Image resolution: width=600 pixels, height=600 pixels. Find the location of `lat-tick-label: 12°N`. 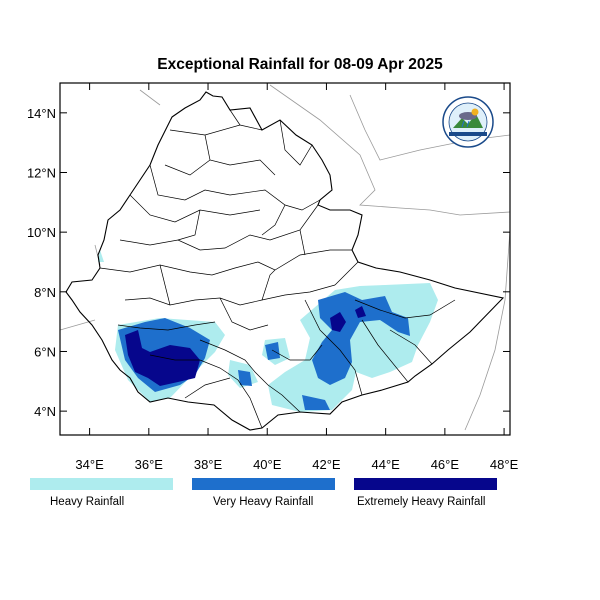

lat-tick-label: 12°N is located at coordinates (41, 172).